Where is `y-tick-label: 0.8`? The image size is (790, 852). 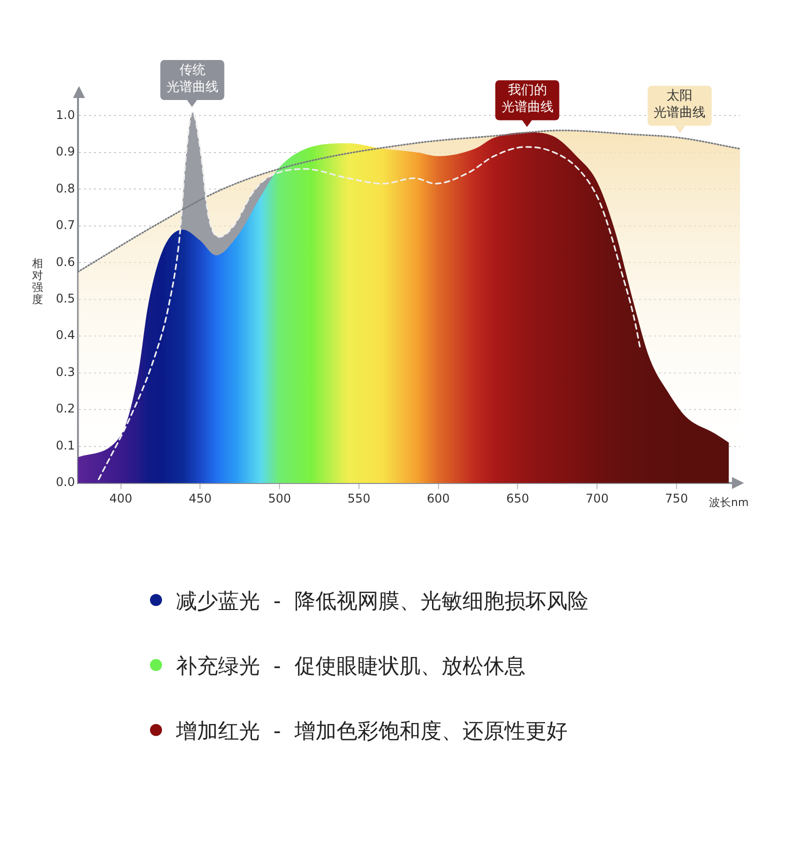 y-tick-label: 0.8 is located at coordinates (65, 188).